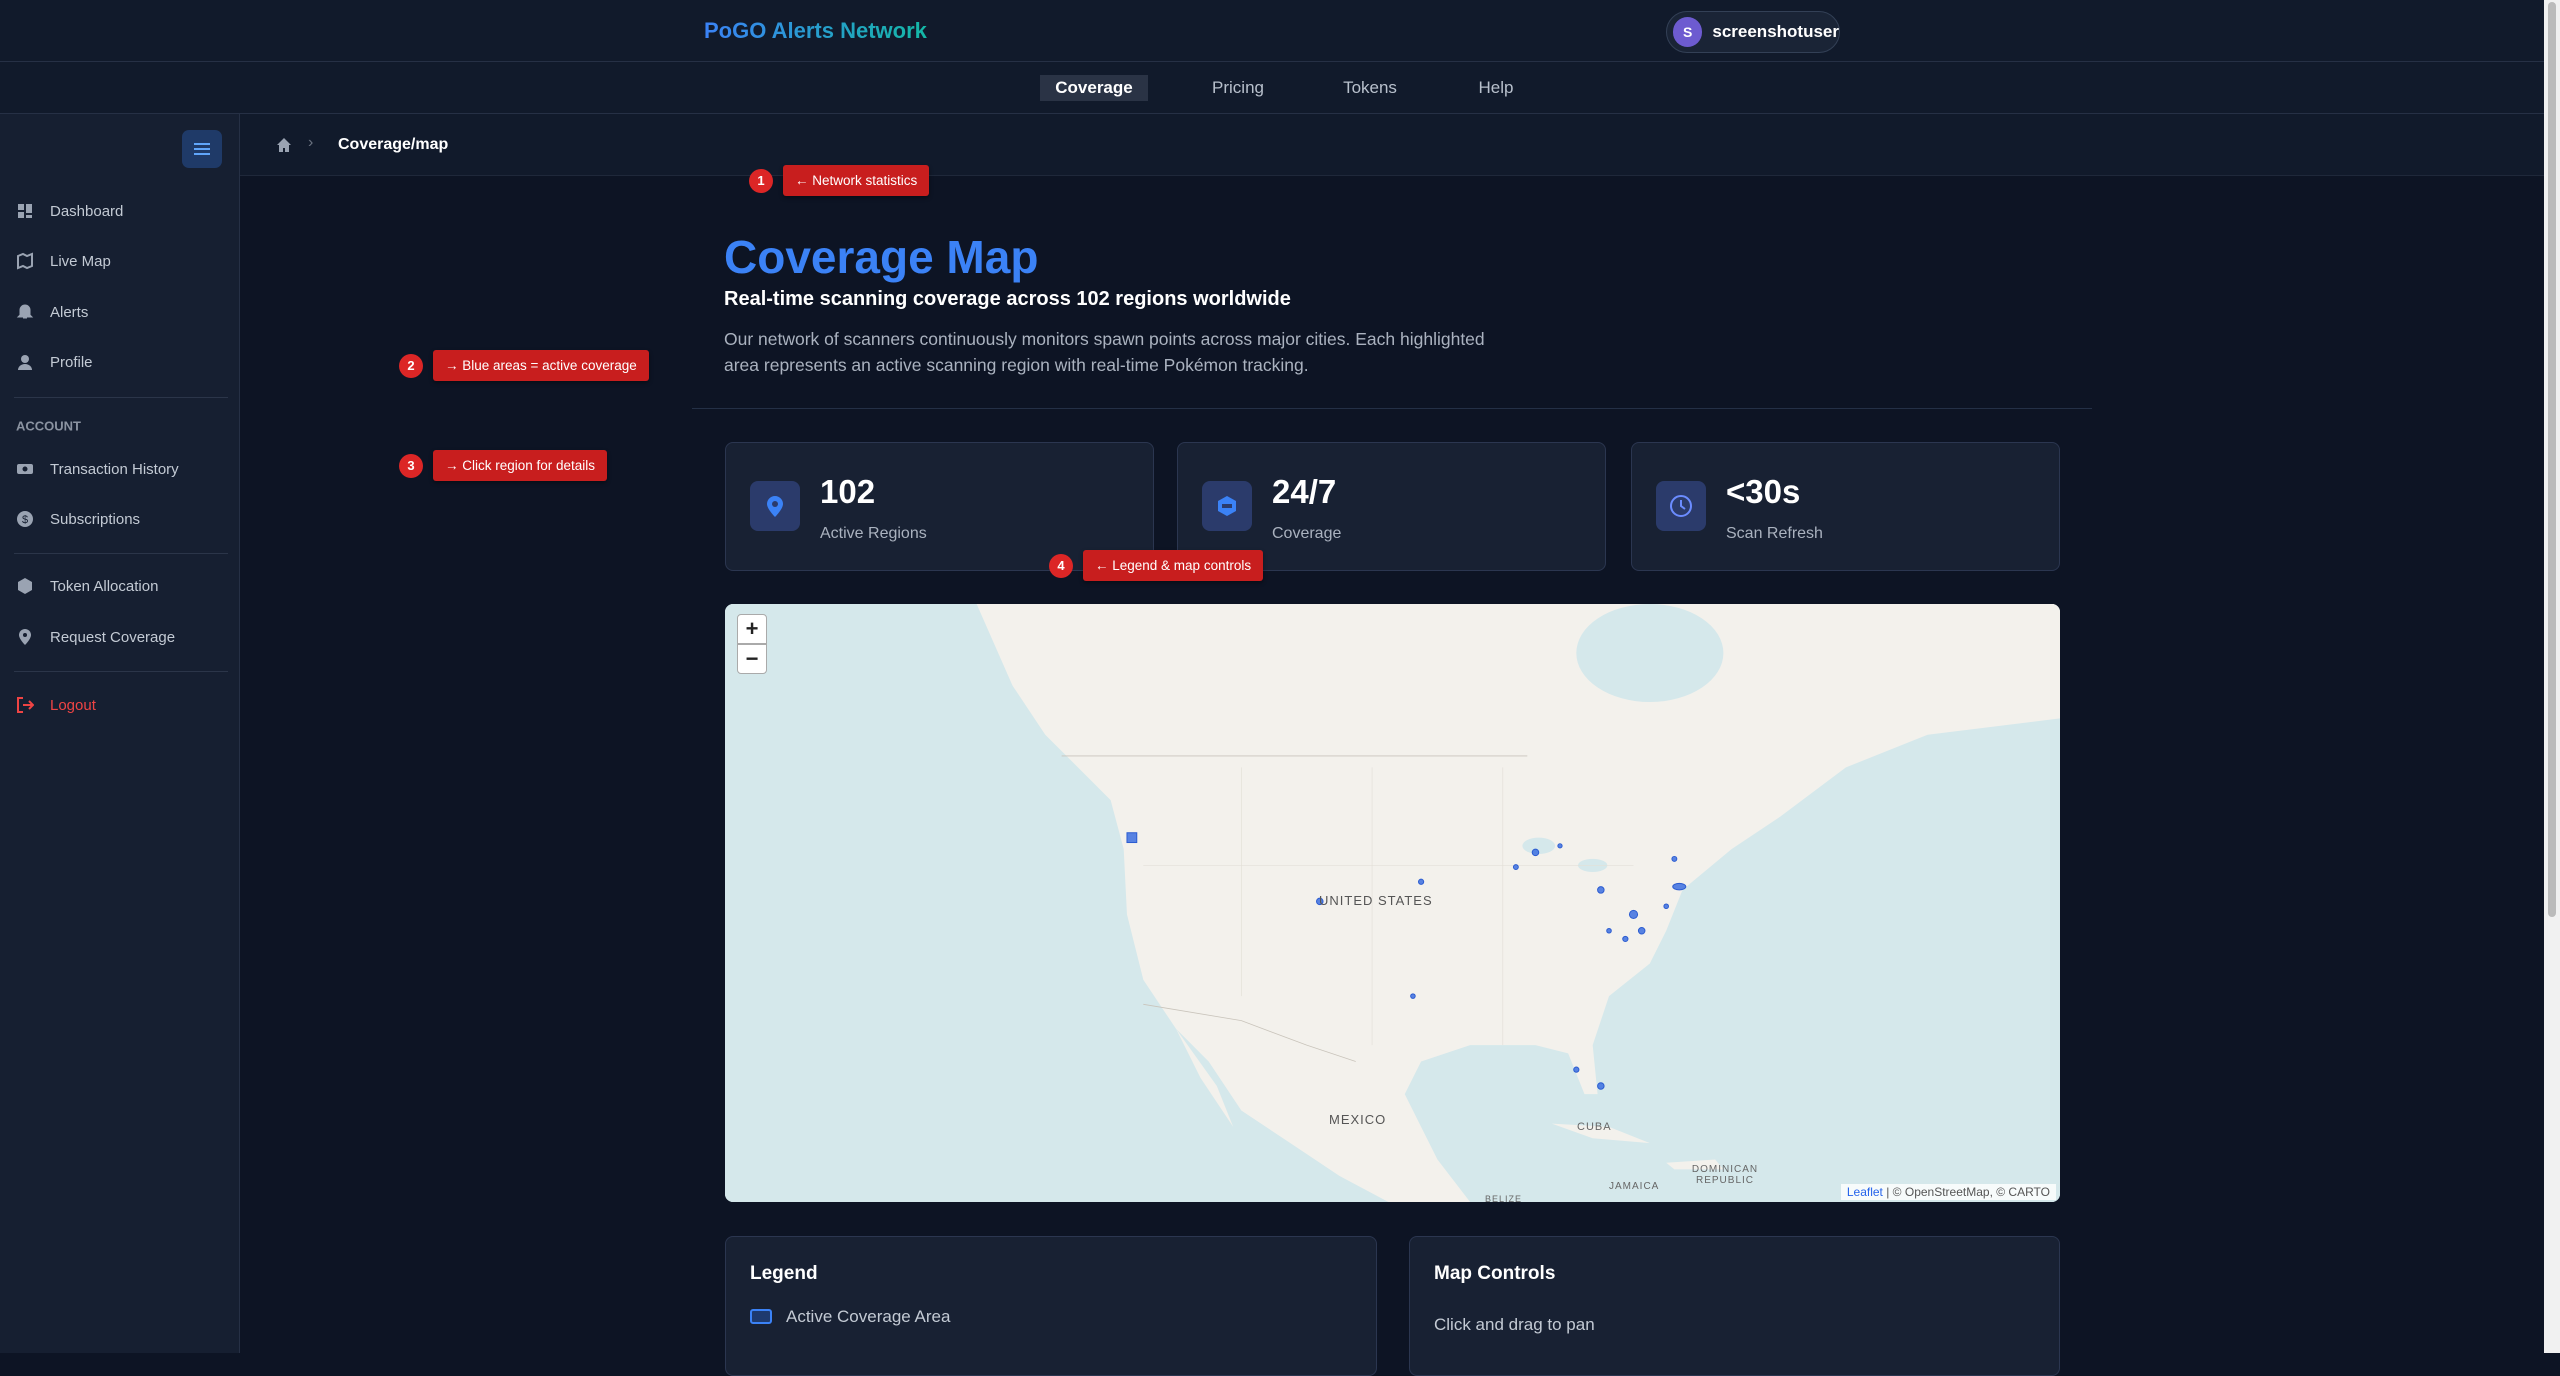 The width and height of the screenshot is (2560, 1376). I want to click on stat-label: Coverage, so click(1307, 533).